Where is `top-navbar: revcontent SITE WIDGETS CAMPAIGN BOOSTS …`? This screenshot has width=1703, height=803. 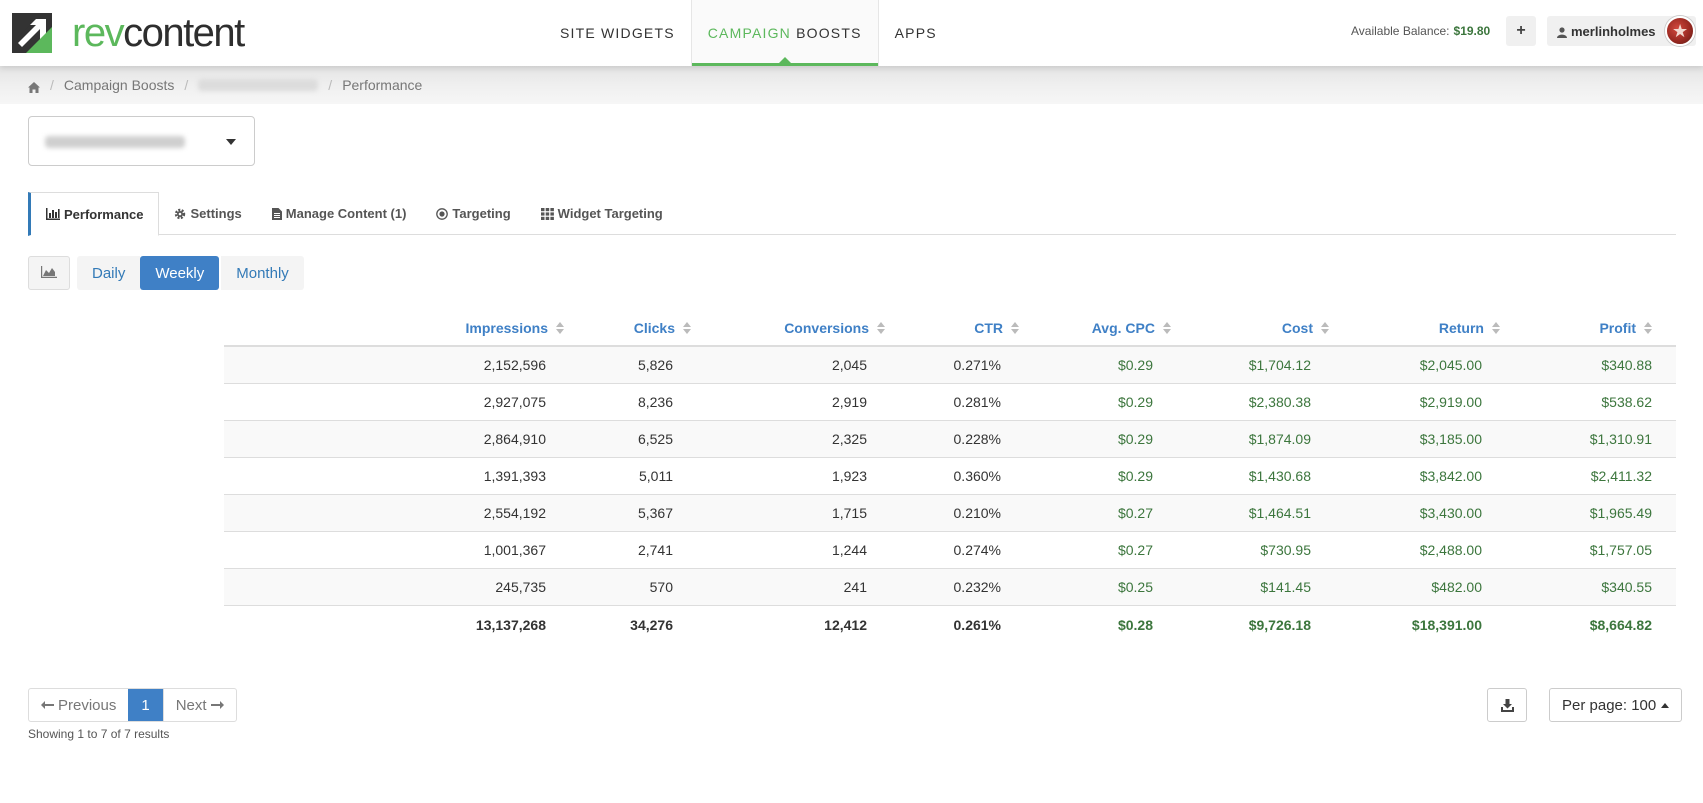 top-navbar: revcontent SITE WIDGETS CAMPAIGN BOOSTS … is located at coordinates (851, 33).